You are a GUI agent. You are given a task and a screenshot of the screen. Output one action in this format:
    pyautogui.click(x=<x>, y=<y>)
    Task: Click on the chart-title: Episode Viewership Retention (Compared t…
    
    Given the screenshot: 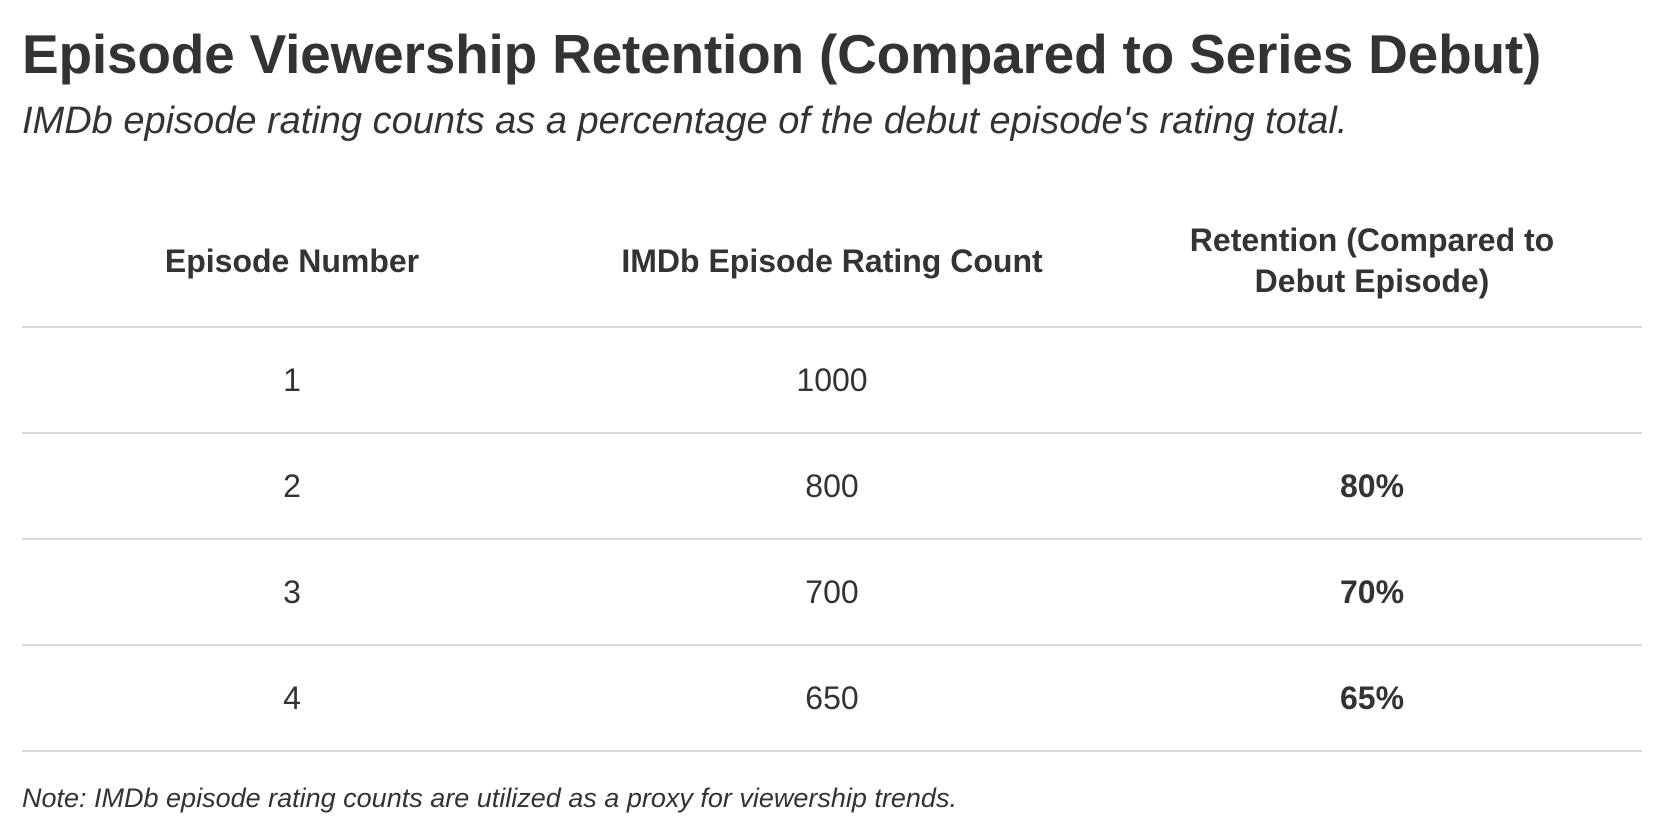 What is the action you would take?
    pyautogui.click(x=782, y=54)
    